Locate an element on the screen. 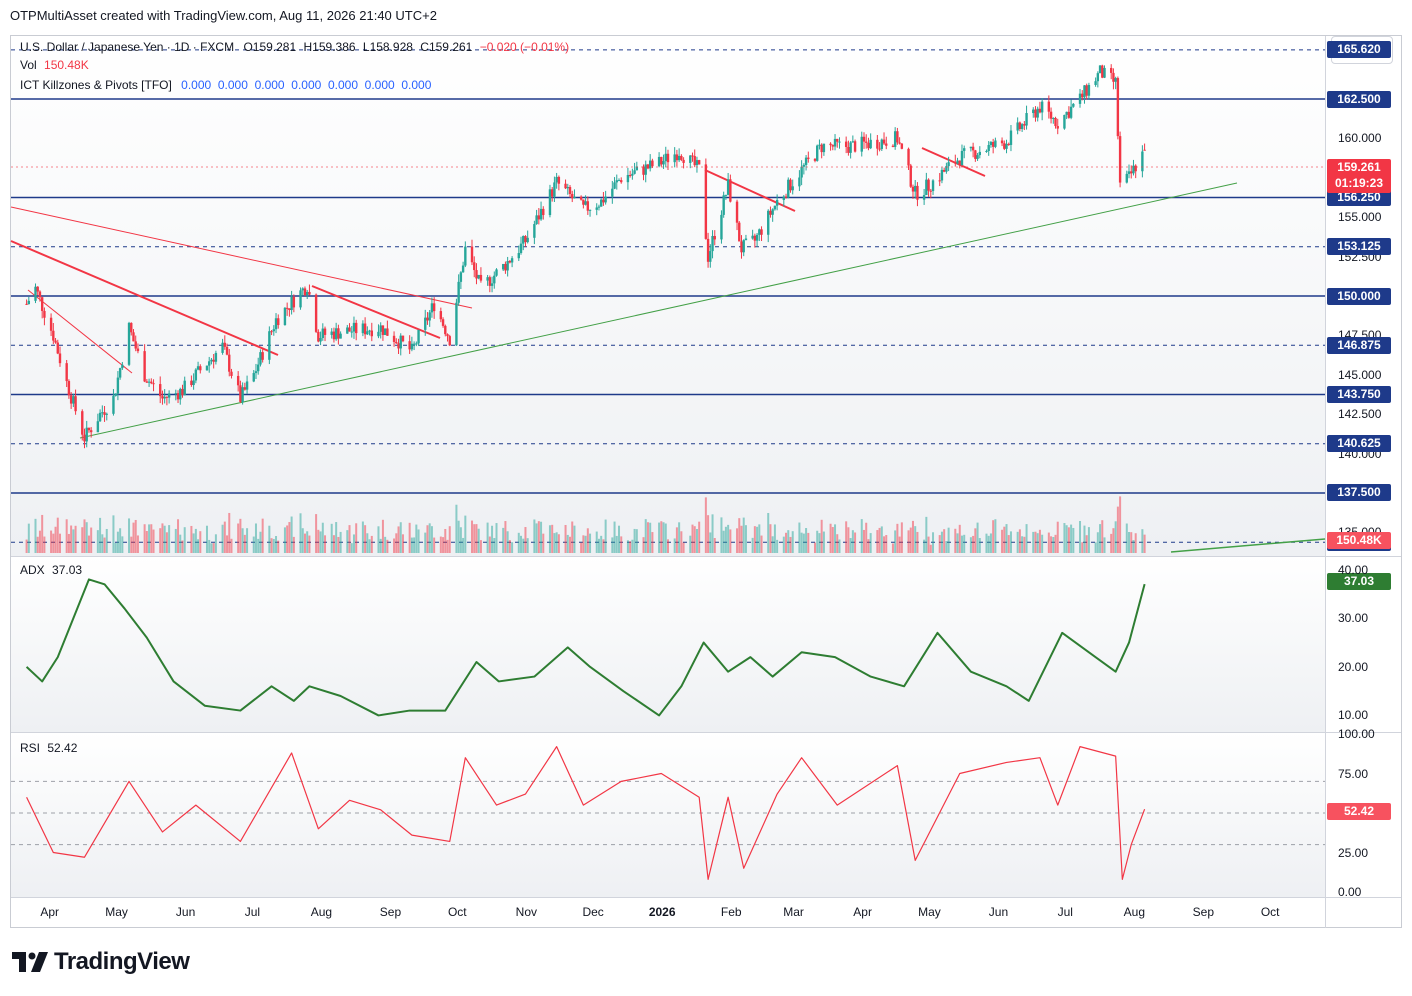 Image resolution: width=1412 pixels, height=996 pixels. adx-legend: ADX 37.03 is located at coordinates (51, 570).